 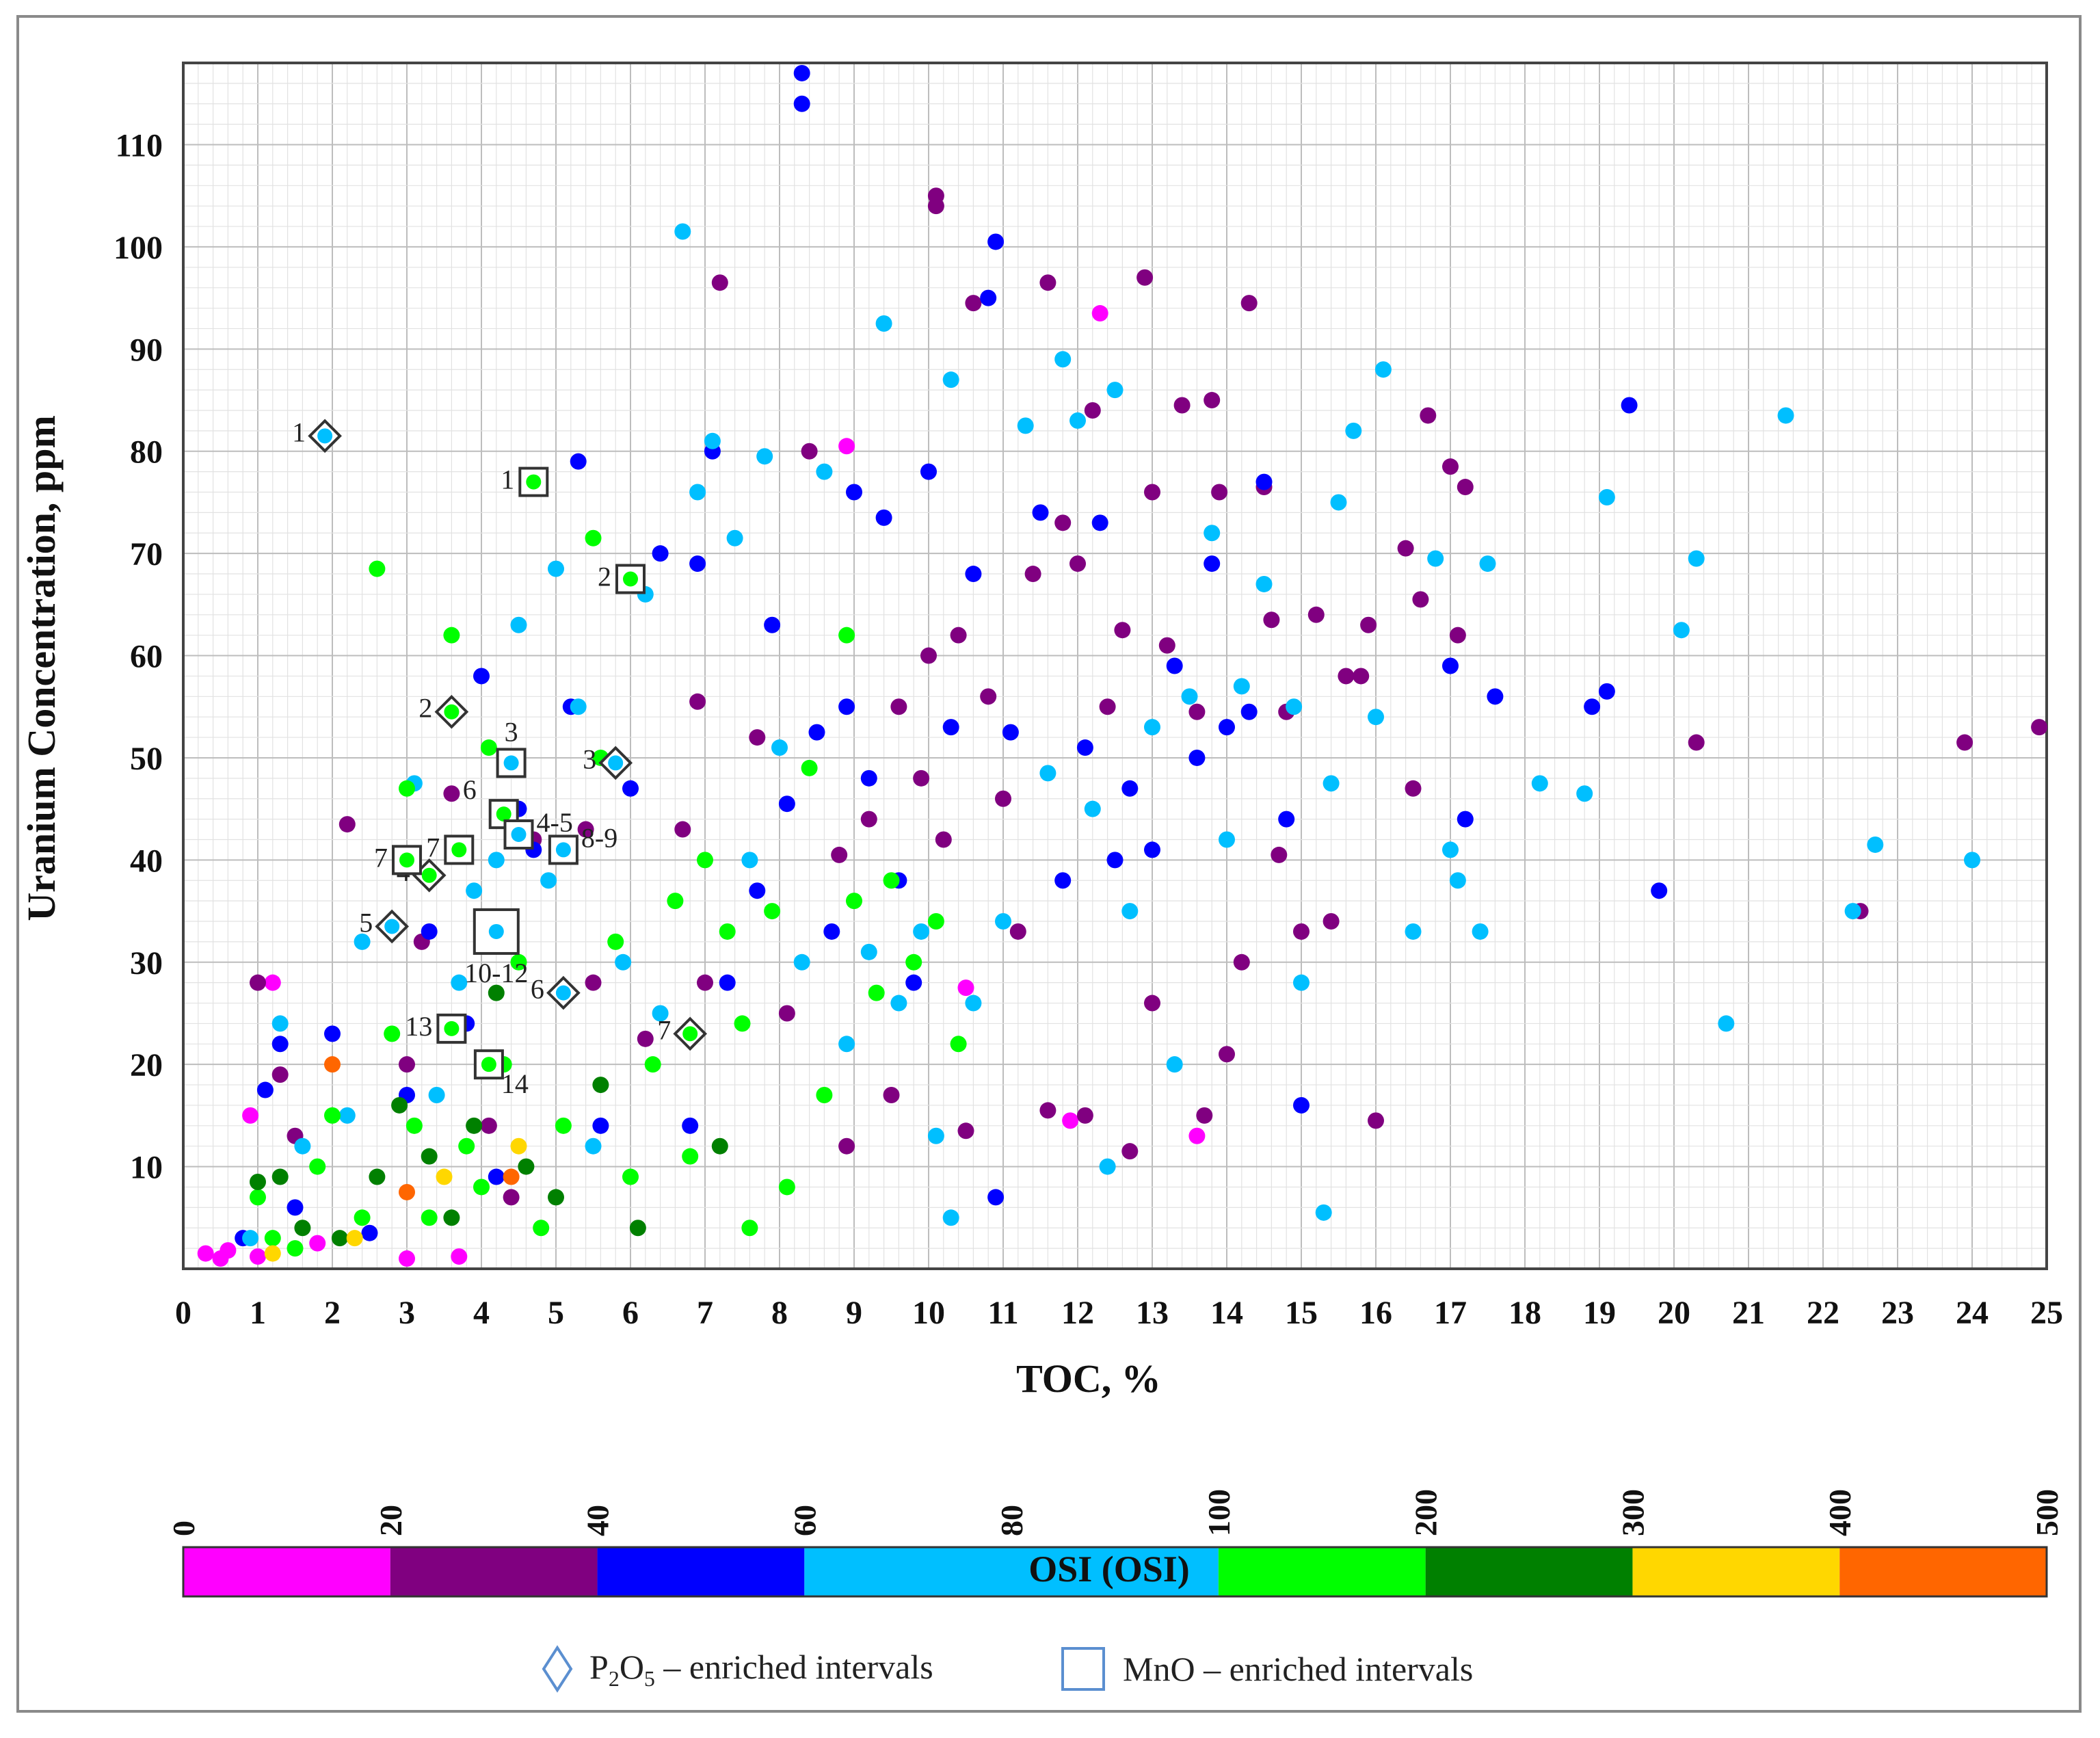 What do you see at coordinates (557, 1669) in the screenshot?
I see `diamond-icon` at bounding box center [557, 1669].